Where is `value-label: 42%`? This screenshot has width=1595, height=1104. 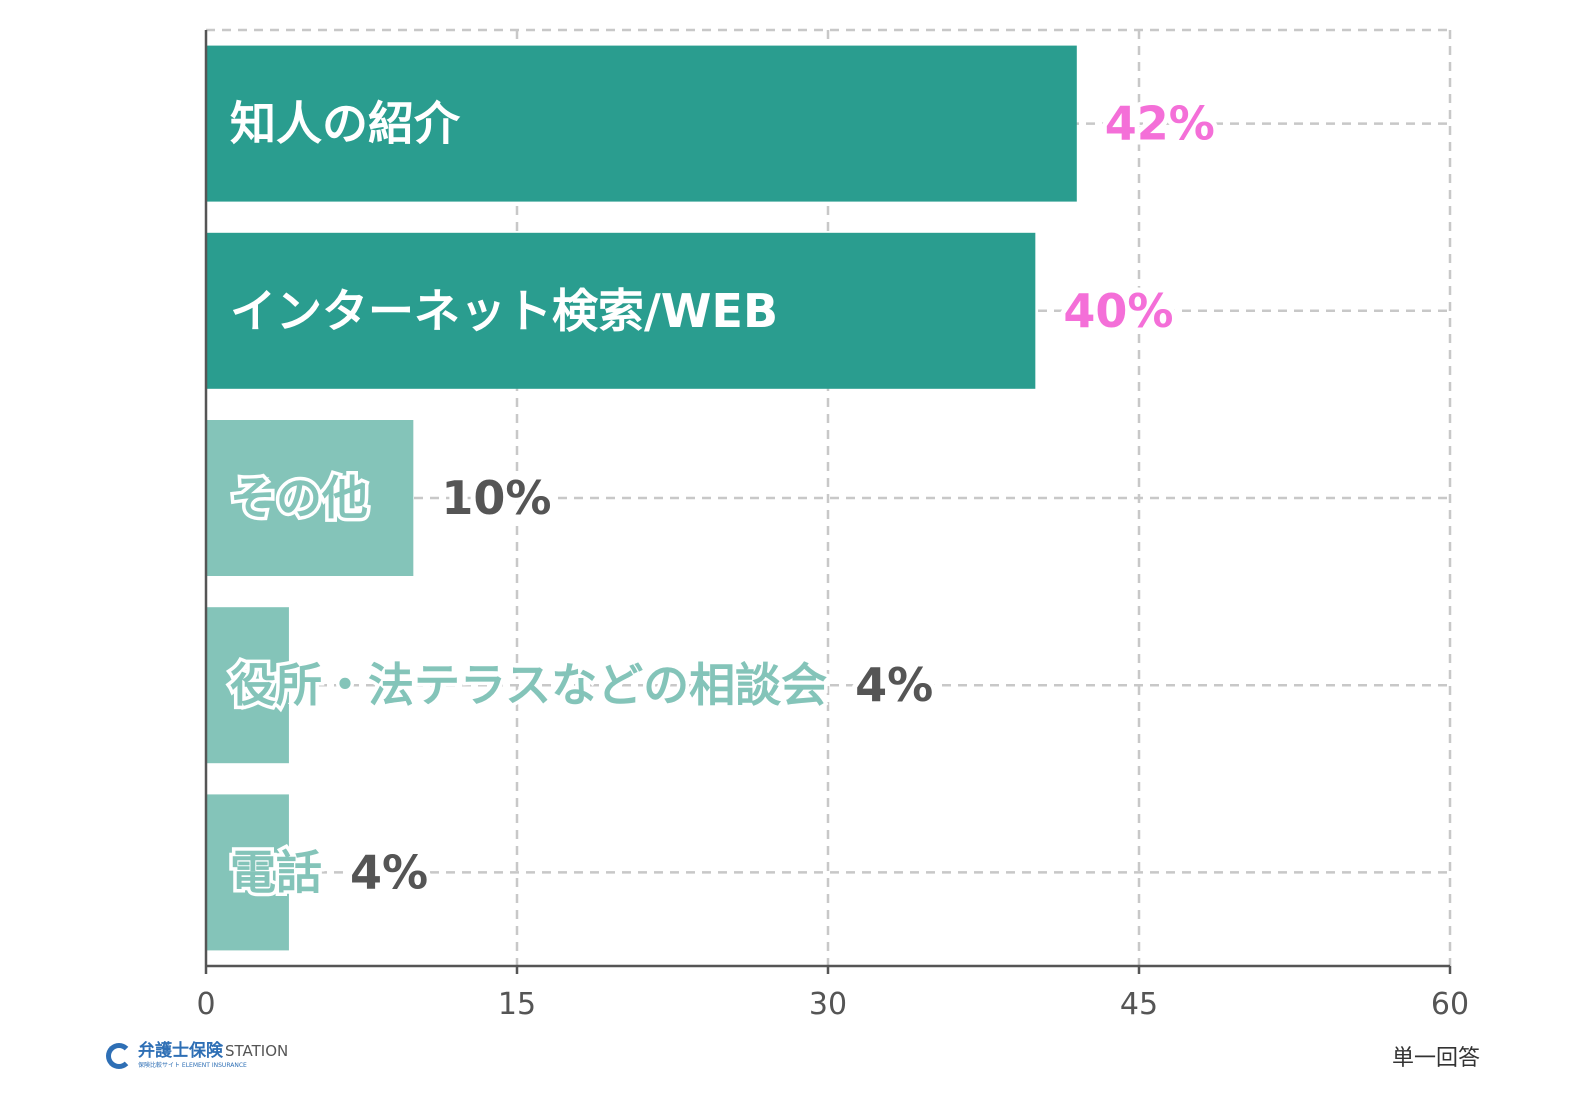
value-label: 42% is located at coordinates (1160, 124).